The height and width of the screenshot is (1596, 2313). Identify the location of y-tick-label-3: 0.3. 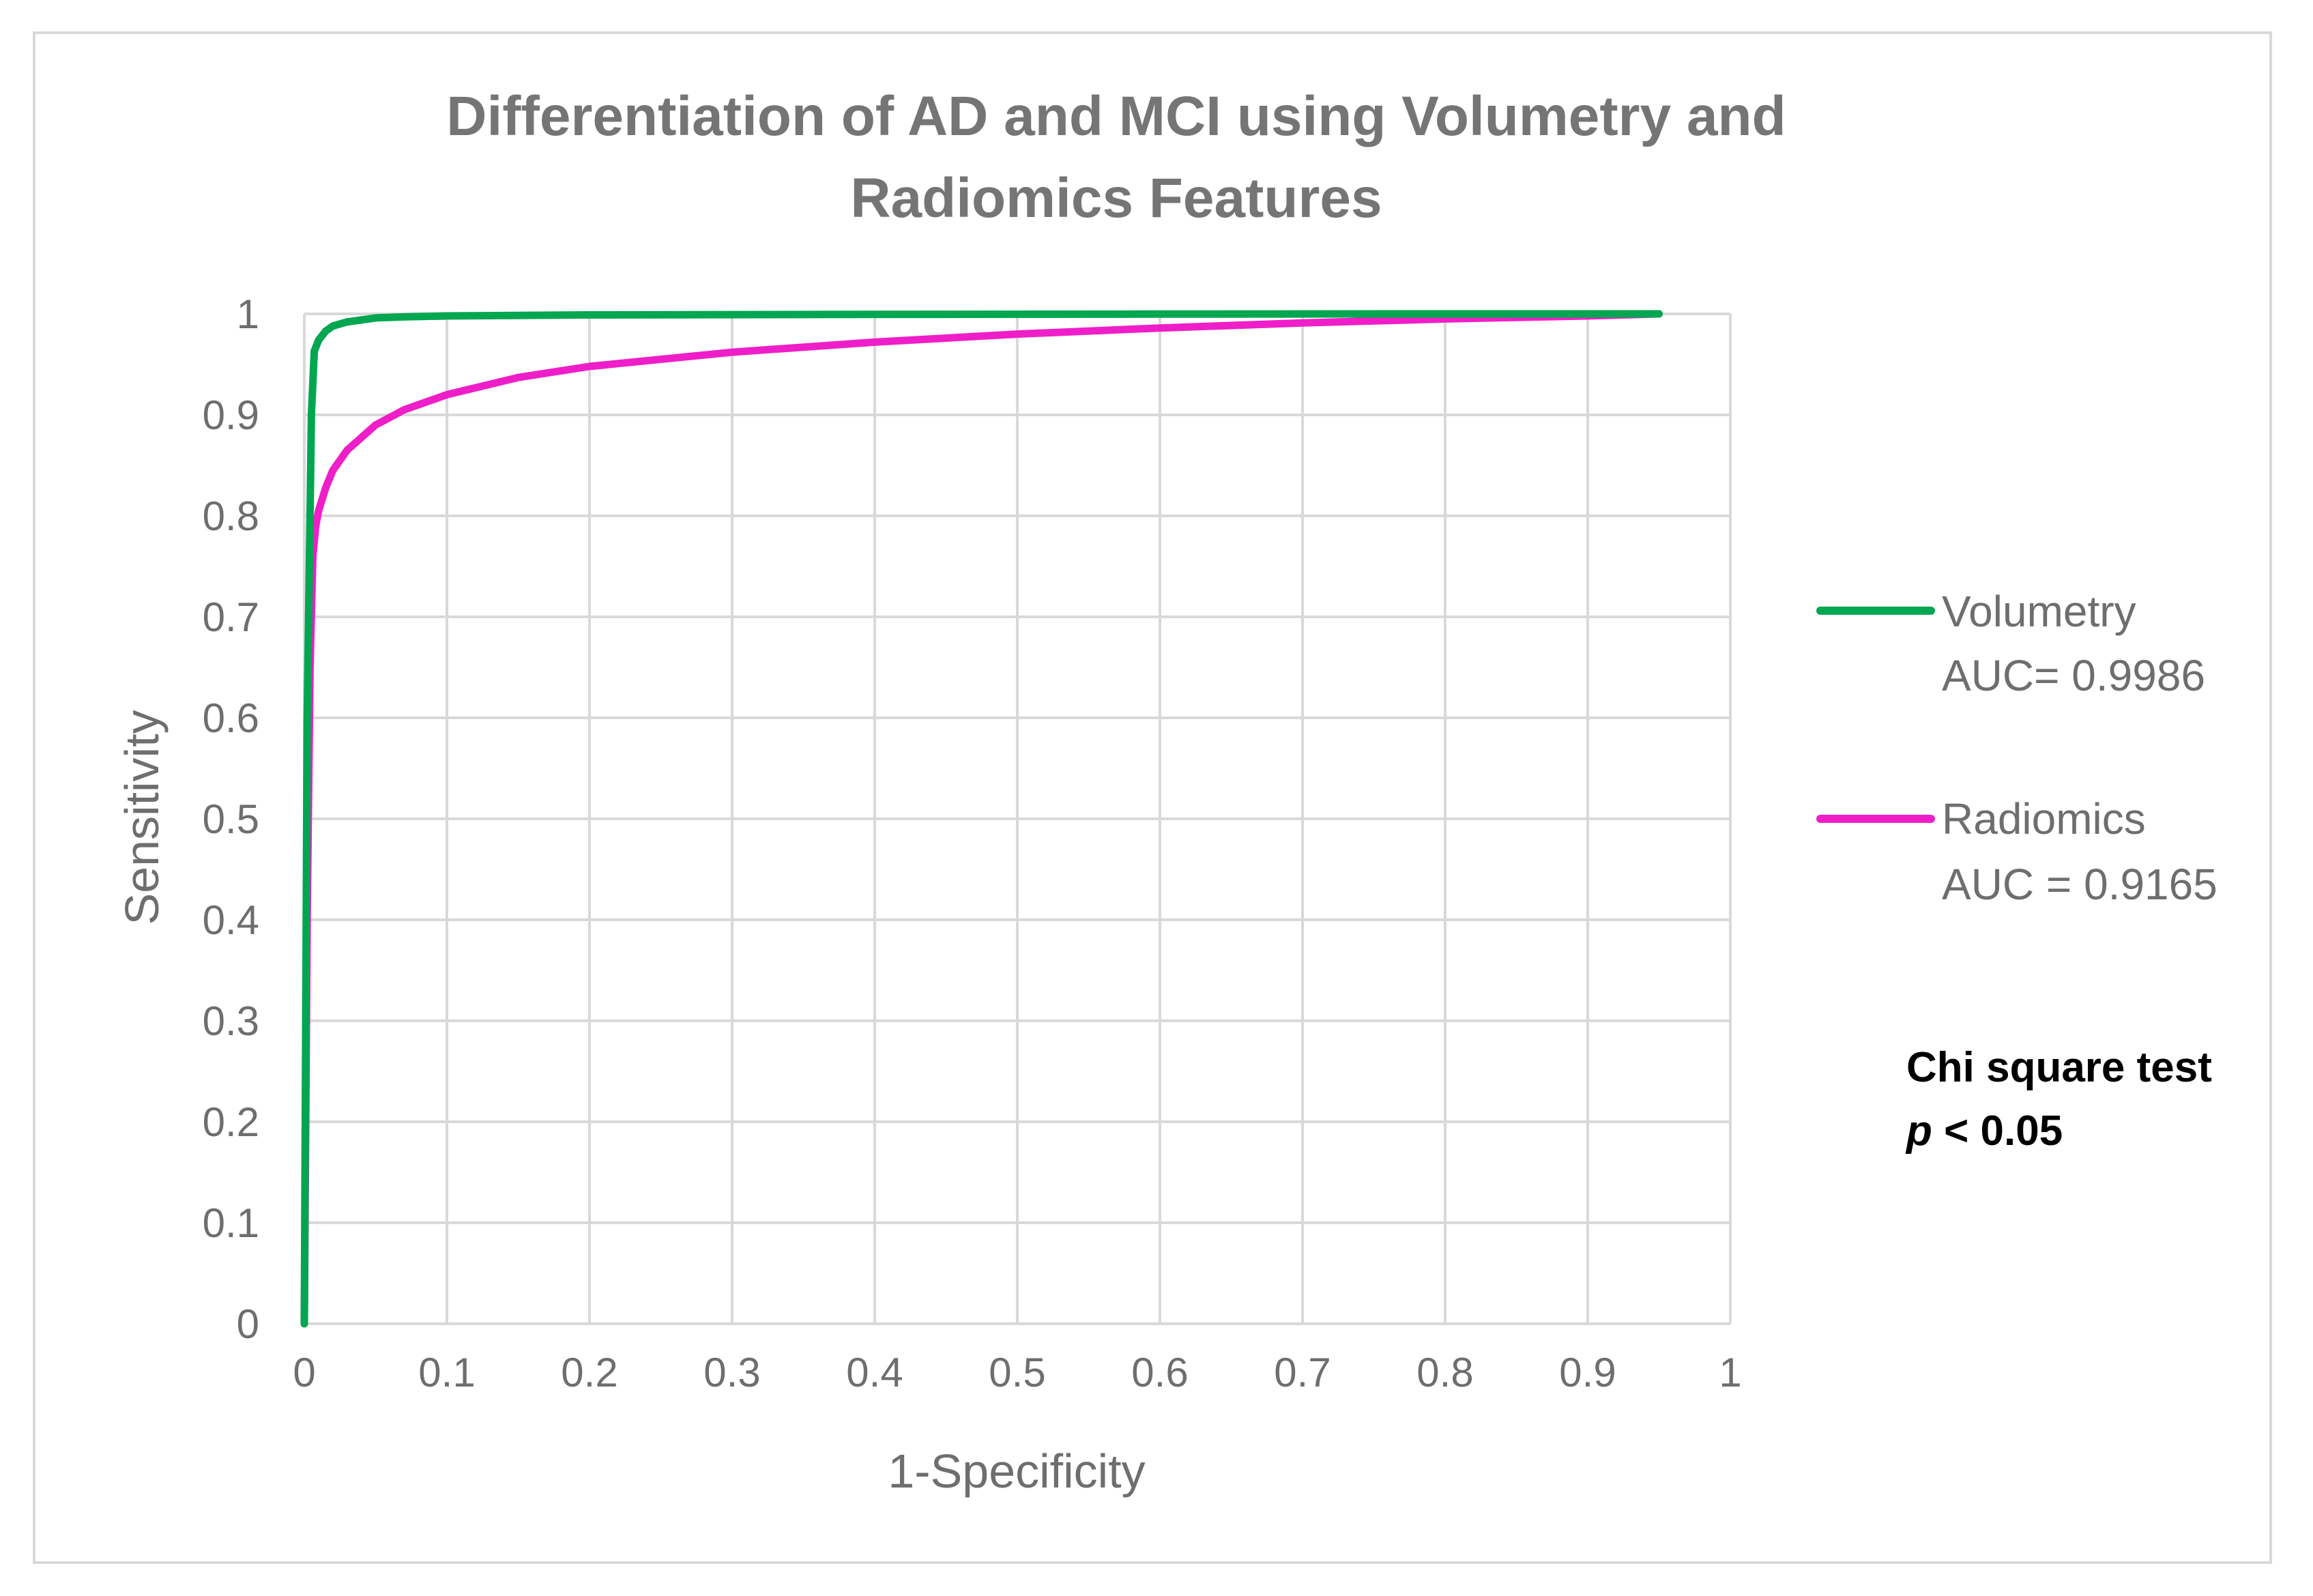
(231, 1021).